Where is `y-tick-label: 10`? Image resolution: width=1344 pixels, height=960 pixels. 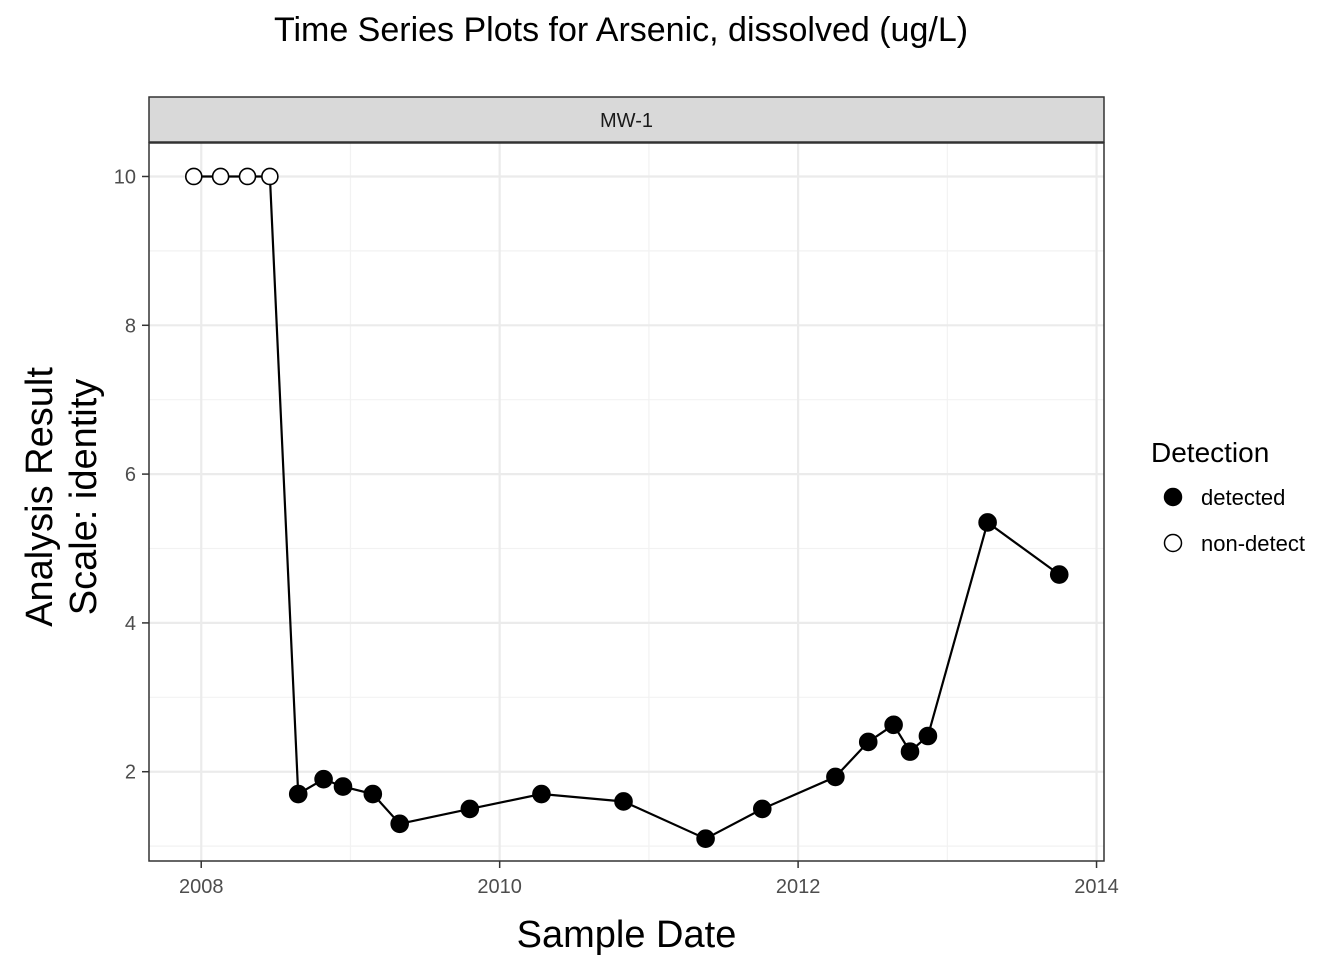 y-tick-label: 10 is located at coordinates (125, 177).